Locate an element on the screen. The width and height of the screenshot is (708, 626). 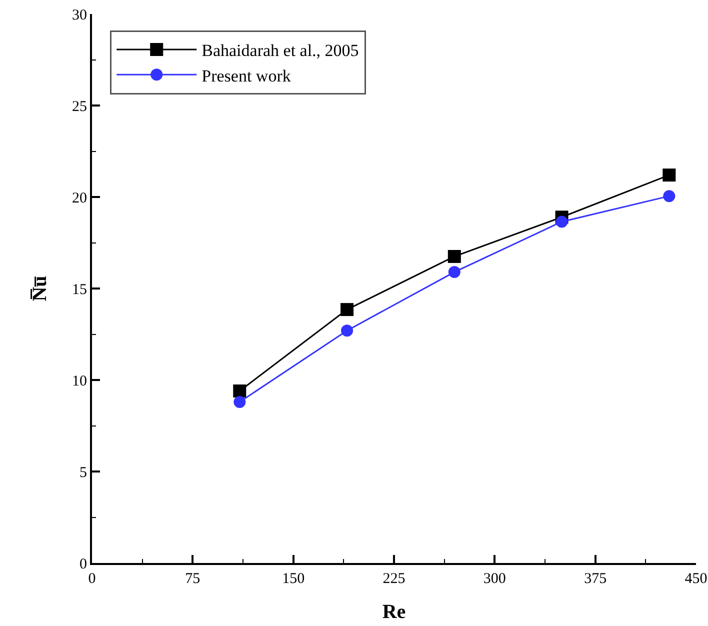
x-tick-label: 450 is located at coordinates (696, 579).